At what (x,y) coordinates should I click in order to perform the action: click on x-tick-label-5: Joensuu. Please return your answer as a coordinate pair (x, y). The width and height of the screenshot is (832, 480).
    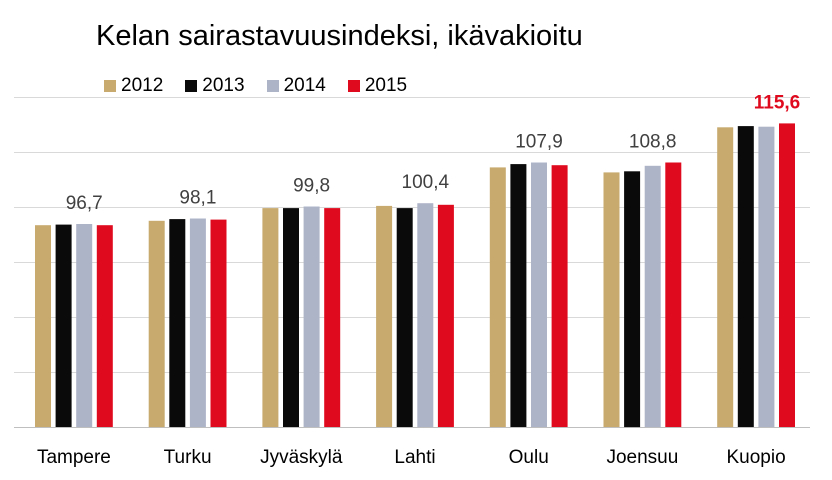
    Looking at the image, I should click on (642, 457).